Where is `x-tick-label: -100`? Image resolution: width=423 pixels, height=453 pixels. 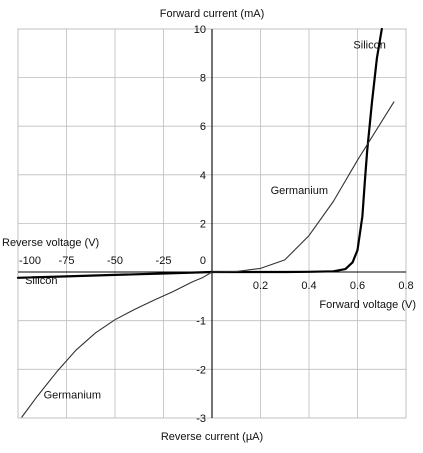 x-tick-label: -100 is located at coordinates (30, 261).